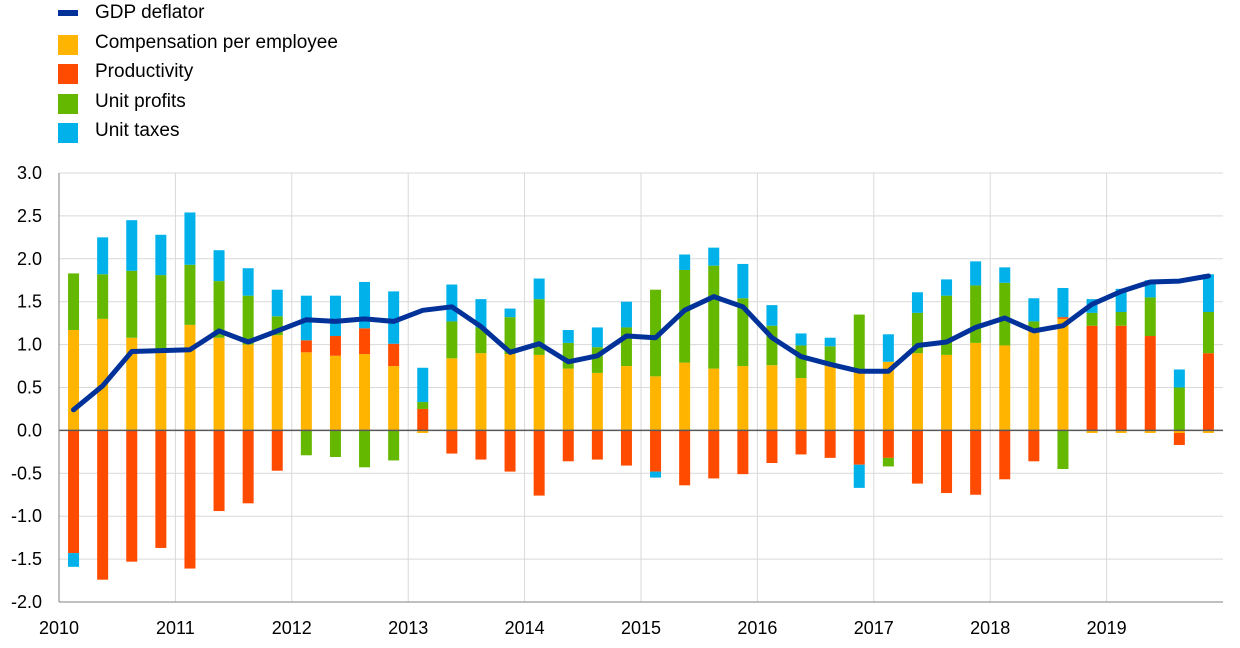  I want to click on y-tick-label: -1.0, so click(26, 516).